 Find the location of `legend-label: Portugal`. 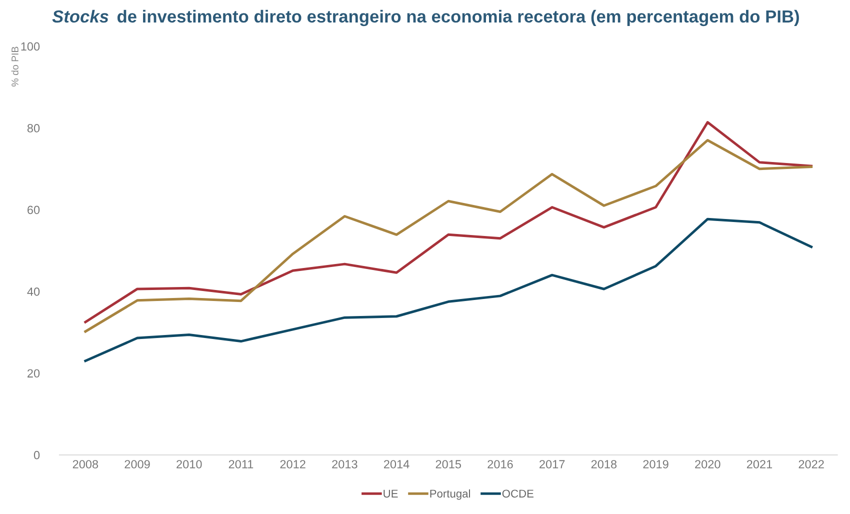

legend-label: Portugal is located at coordinates (450, 494).